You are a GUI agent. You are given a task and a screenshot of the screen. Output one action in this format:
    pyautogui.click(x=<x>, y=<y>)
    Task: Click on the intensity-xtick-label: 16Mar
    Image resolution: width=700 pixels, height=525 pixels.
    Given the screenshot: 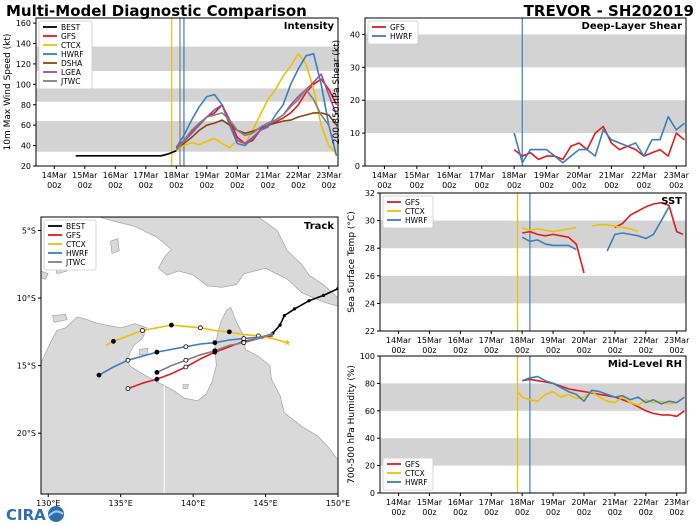 What is the action you would take?
    pyautogui.click(x=116, y=175)
    